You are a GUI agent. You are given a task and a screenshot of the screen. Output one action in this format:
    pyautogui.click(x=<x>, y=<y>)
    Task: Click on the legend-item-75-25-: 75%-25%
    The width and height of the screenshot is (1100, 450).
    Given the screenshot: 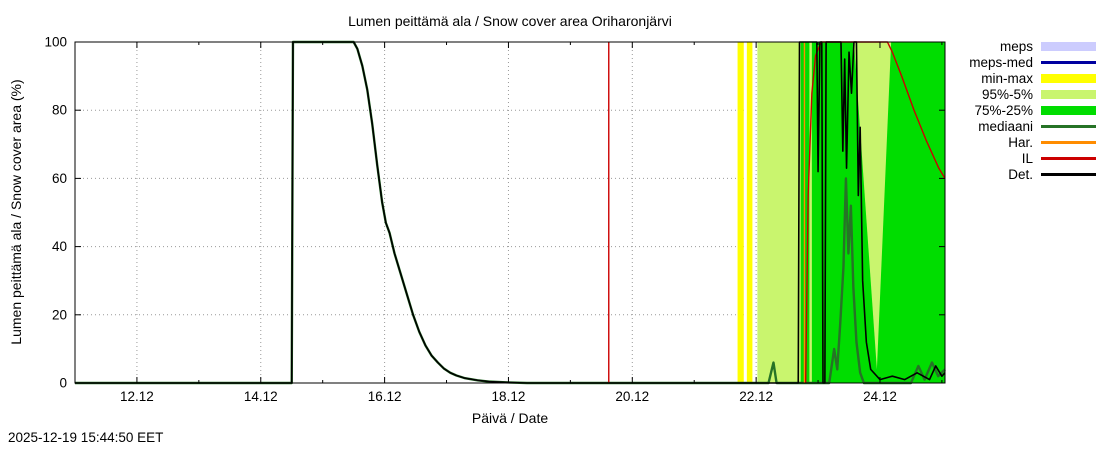 What is the action you would take?
    pyautogui.click(x=1032, y=110)
    